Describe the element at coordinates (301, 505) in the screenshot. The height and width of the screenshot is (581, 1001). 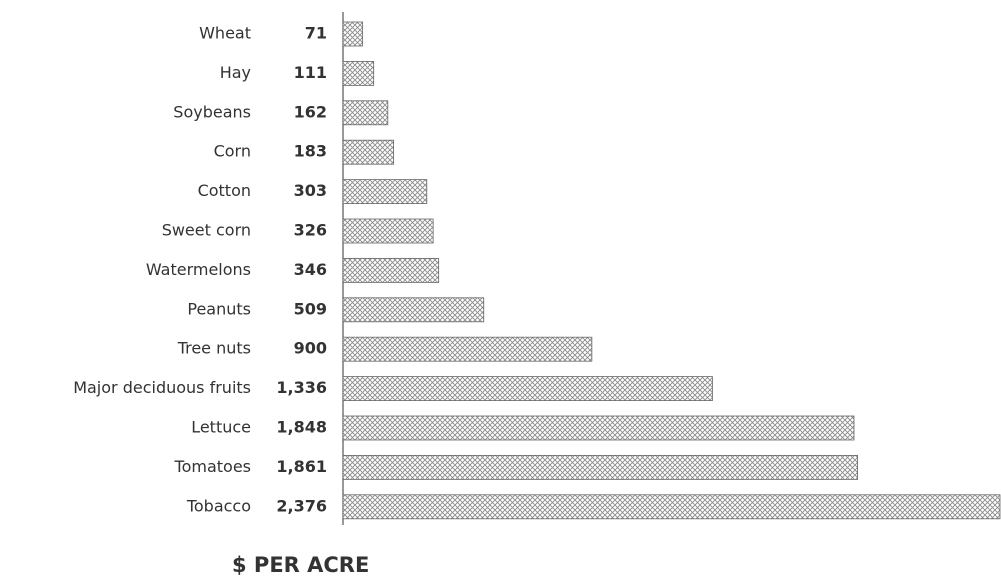
I see `value-label: 2,376` at that location.